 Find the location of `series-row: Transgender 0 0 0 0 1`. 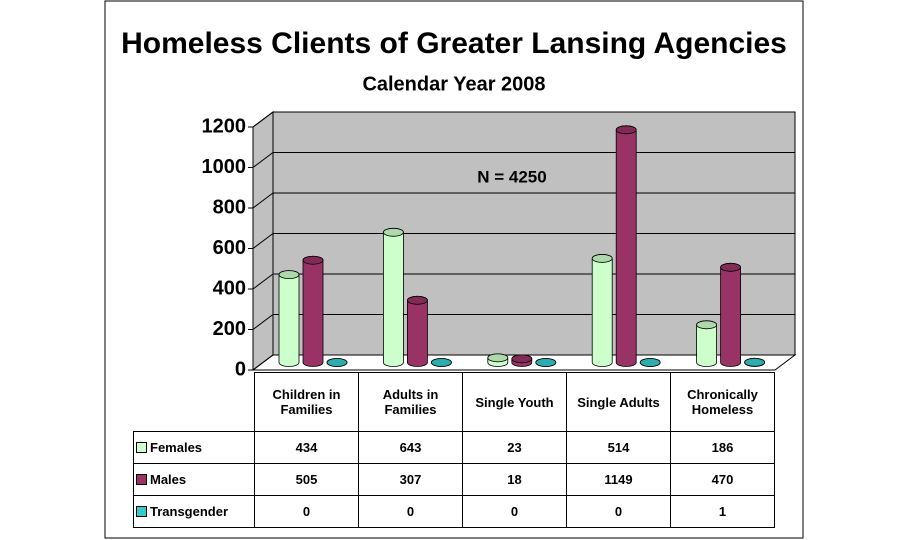

series-row: Transgender 0 0 0 0 1 is located at coordinates (454, 511).